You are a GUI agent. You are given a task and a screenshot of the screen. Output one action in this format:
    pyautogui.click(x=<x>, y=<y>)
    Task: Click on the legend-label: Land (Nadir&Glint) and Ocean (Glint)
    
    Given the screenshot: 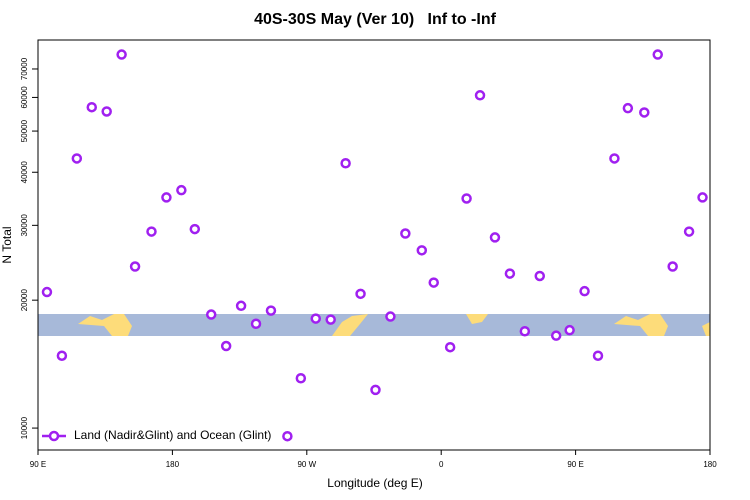 What is the action you would take?
    pyautogui.click(x=172, y=435)
    